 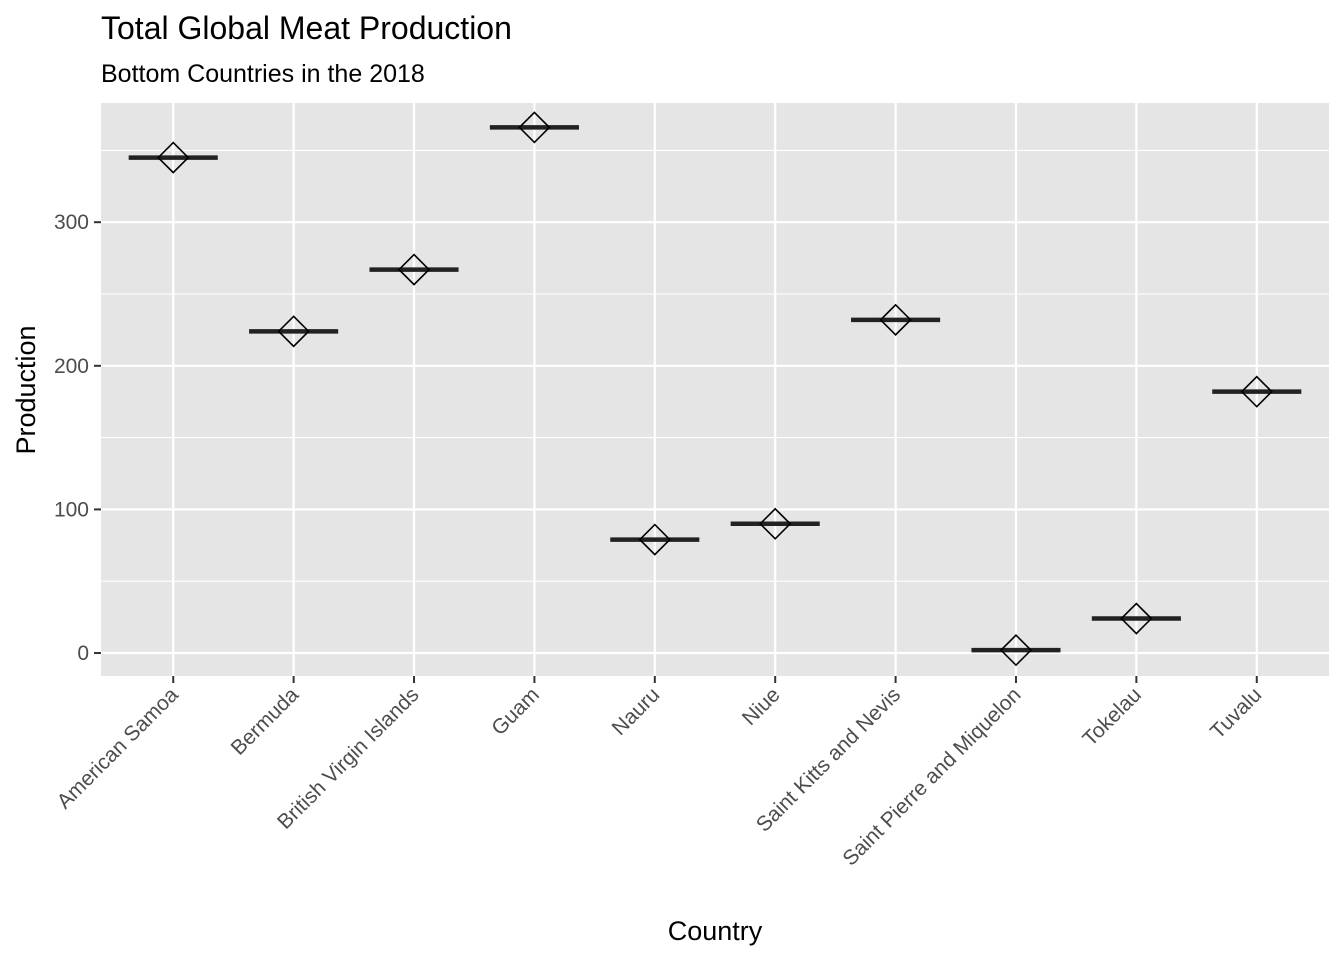 I want to click on x-tick-label: Nauru, so click(x=636, y=711).